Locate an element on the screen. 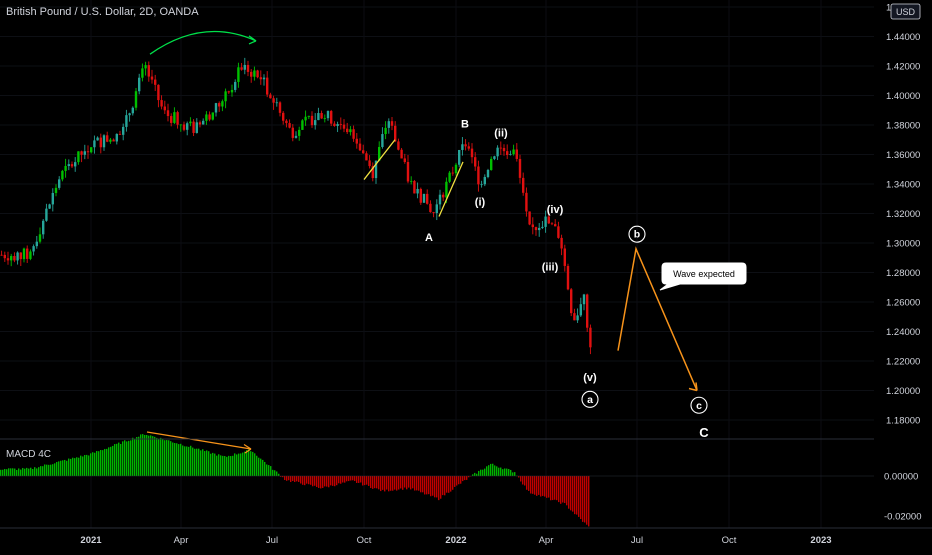  price-tick-label: 1.40000 is located at coordinates (903, 96).